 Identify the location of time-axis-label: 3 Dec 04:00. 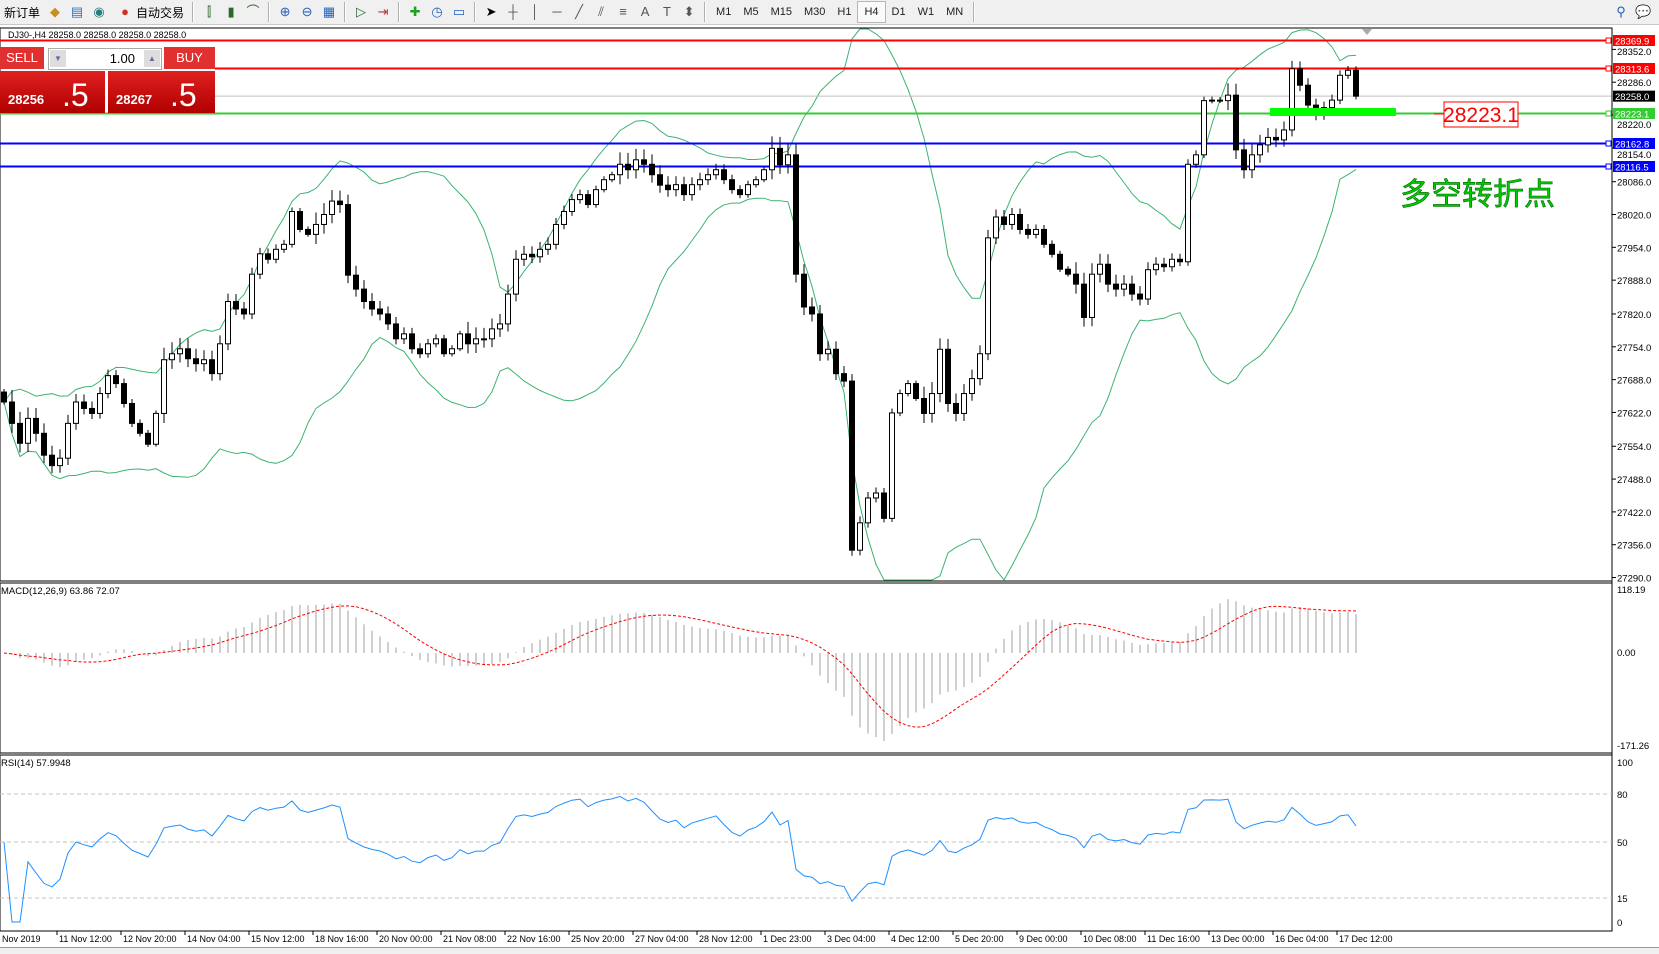
(851, 939).